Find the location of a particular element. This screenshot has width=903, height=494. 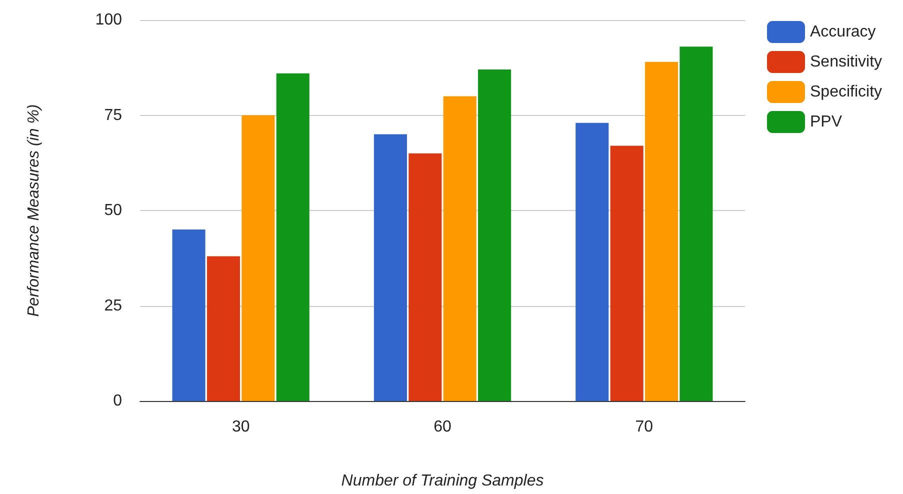

y-tick-label: 25 is located at coordinates (113, 305).